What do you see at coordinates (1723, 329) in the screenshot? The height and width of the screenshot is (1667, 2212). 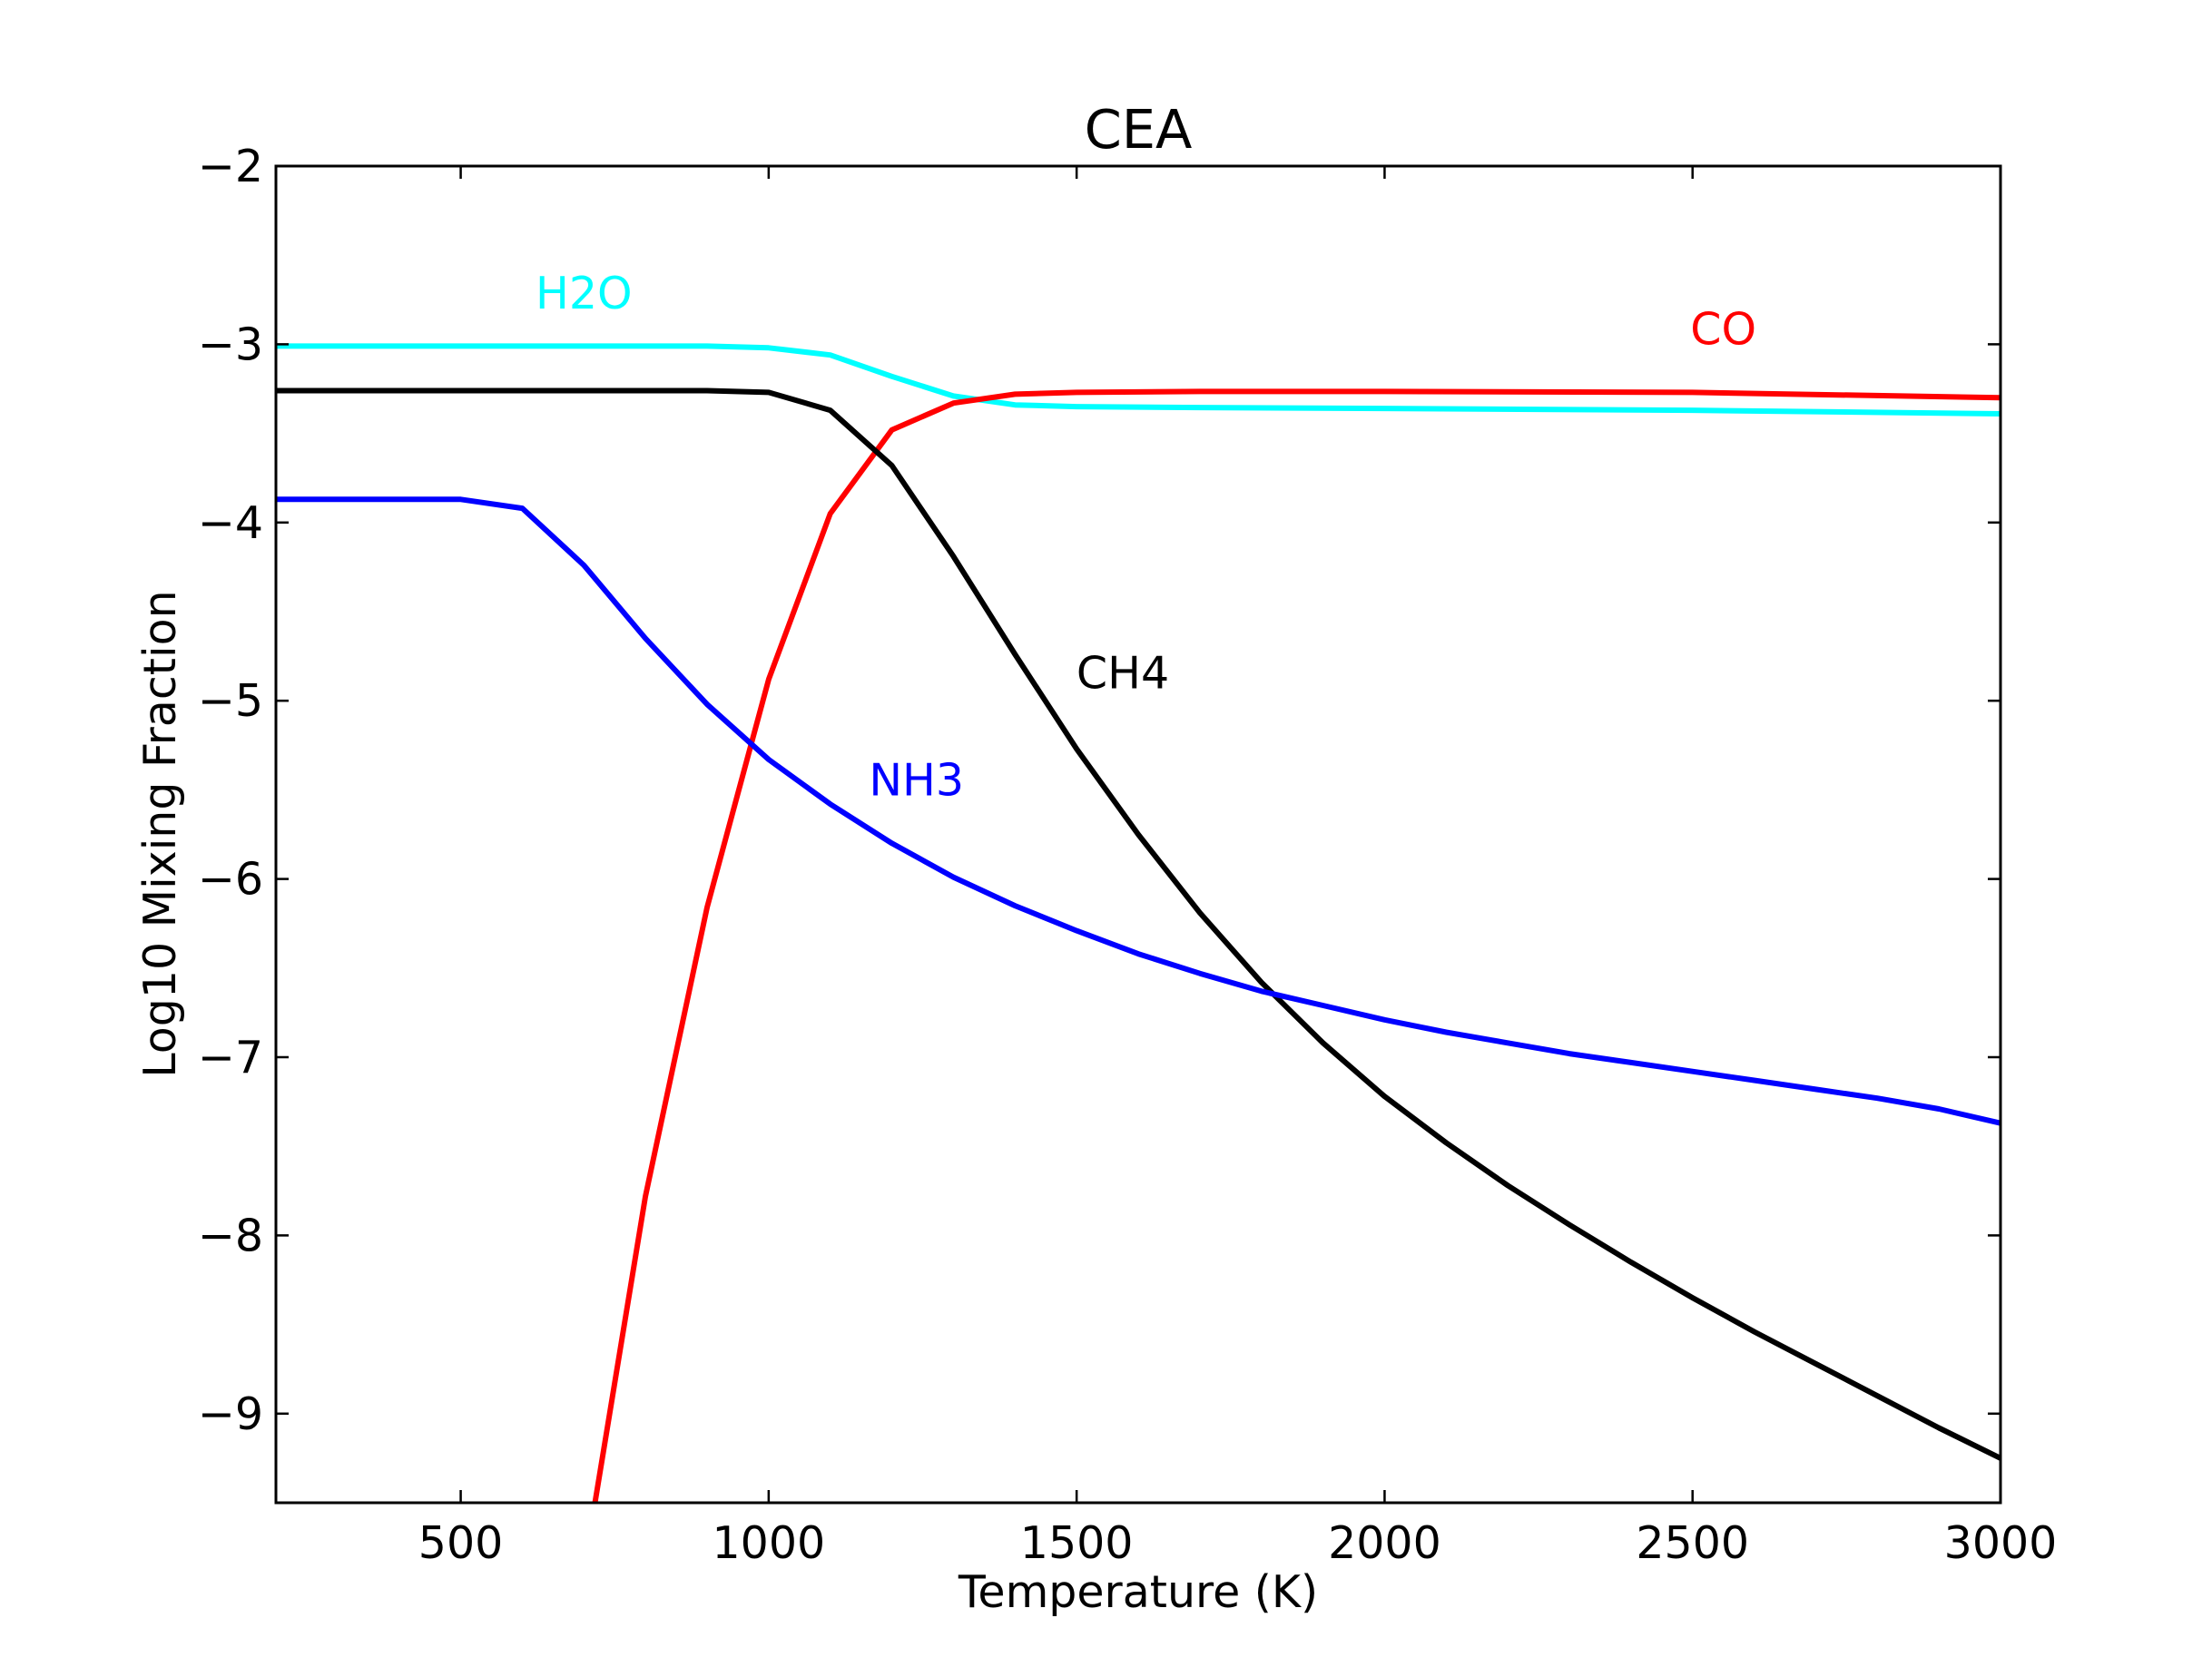 I see `series-label-co: CO` at bounding box center [1723, 329].